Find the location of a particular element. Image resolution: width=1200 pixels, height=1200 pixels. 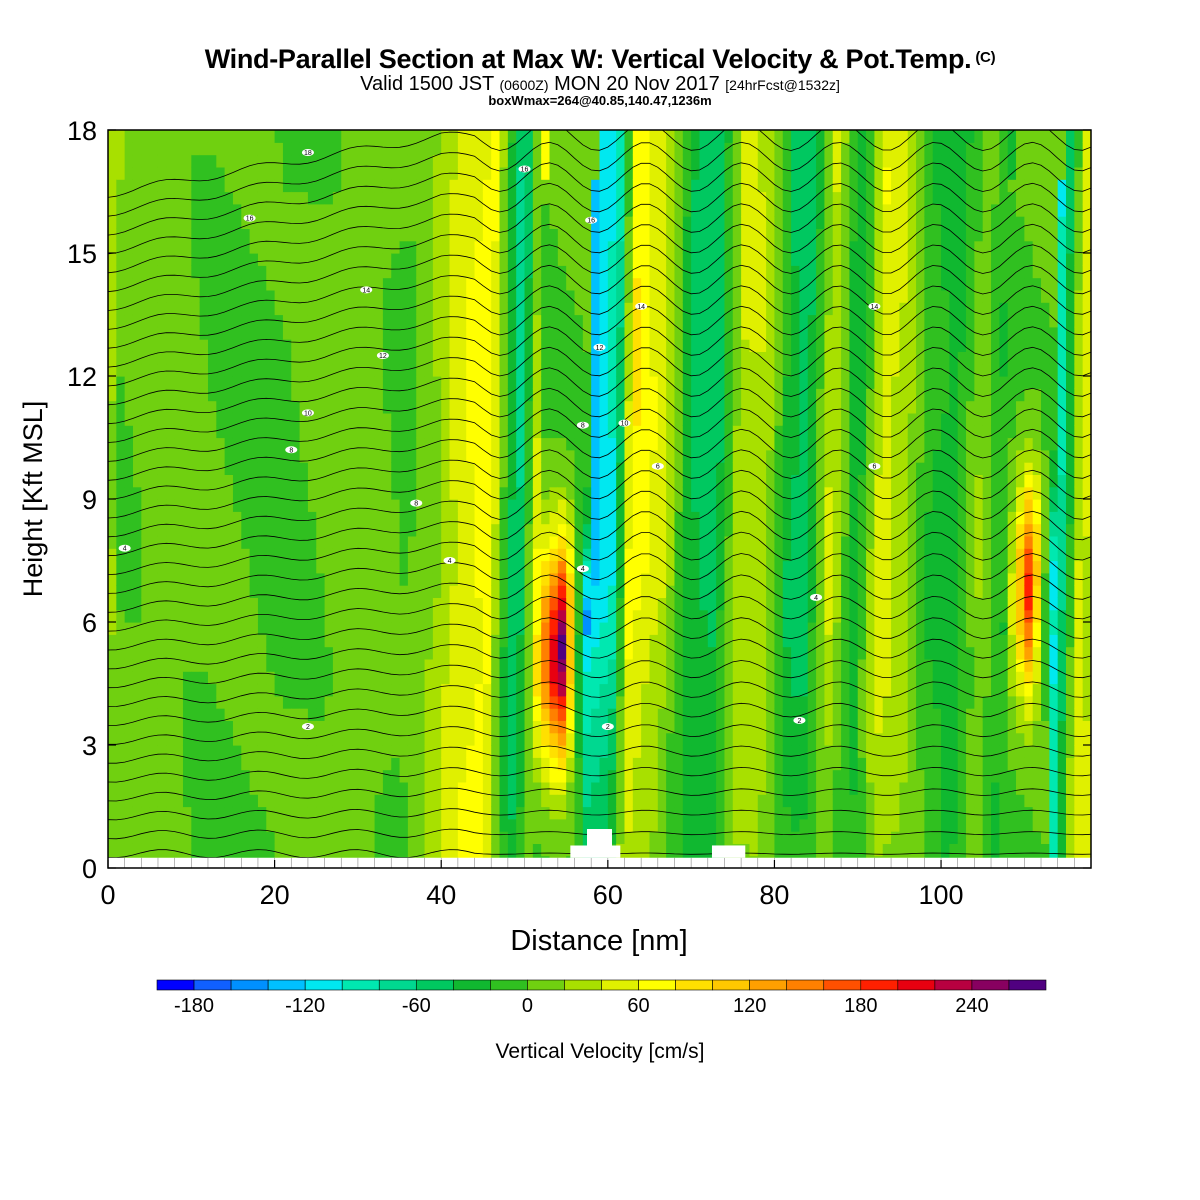

y-tick-label: 6 is located at coordinates (89, 623).